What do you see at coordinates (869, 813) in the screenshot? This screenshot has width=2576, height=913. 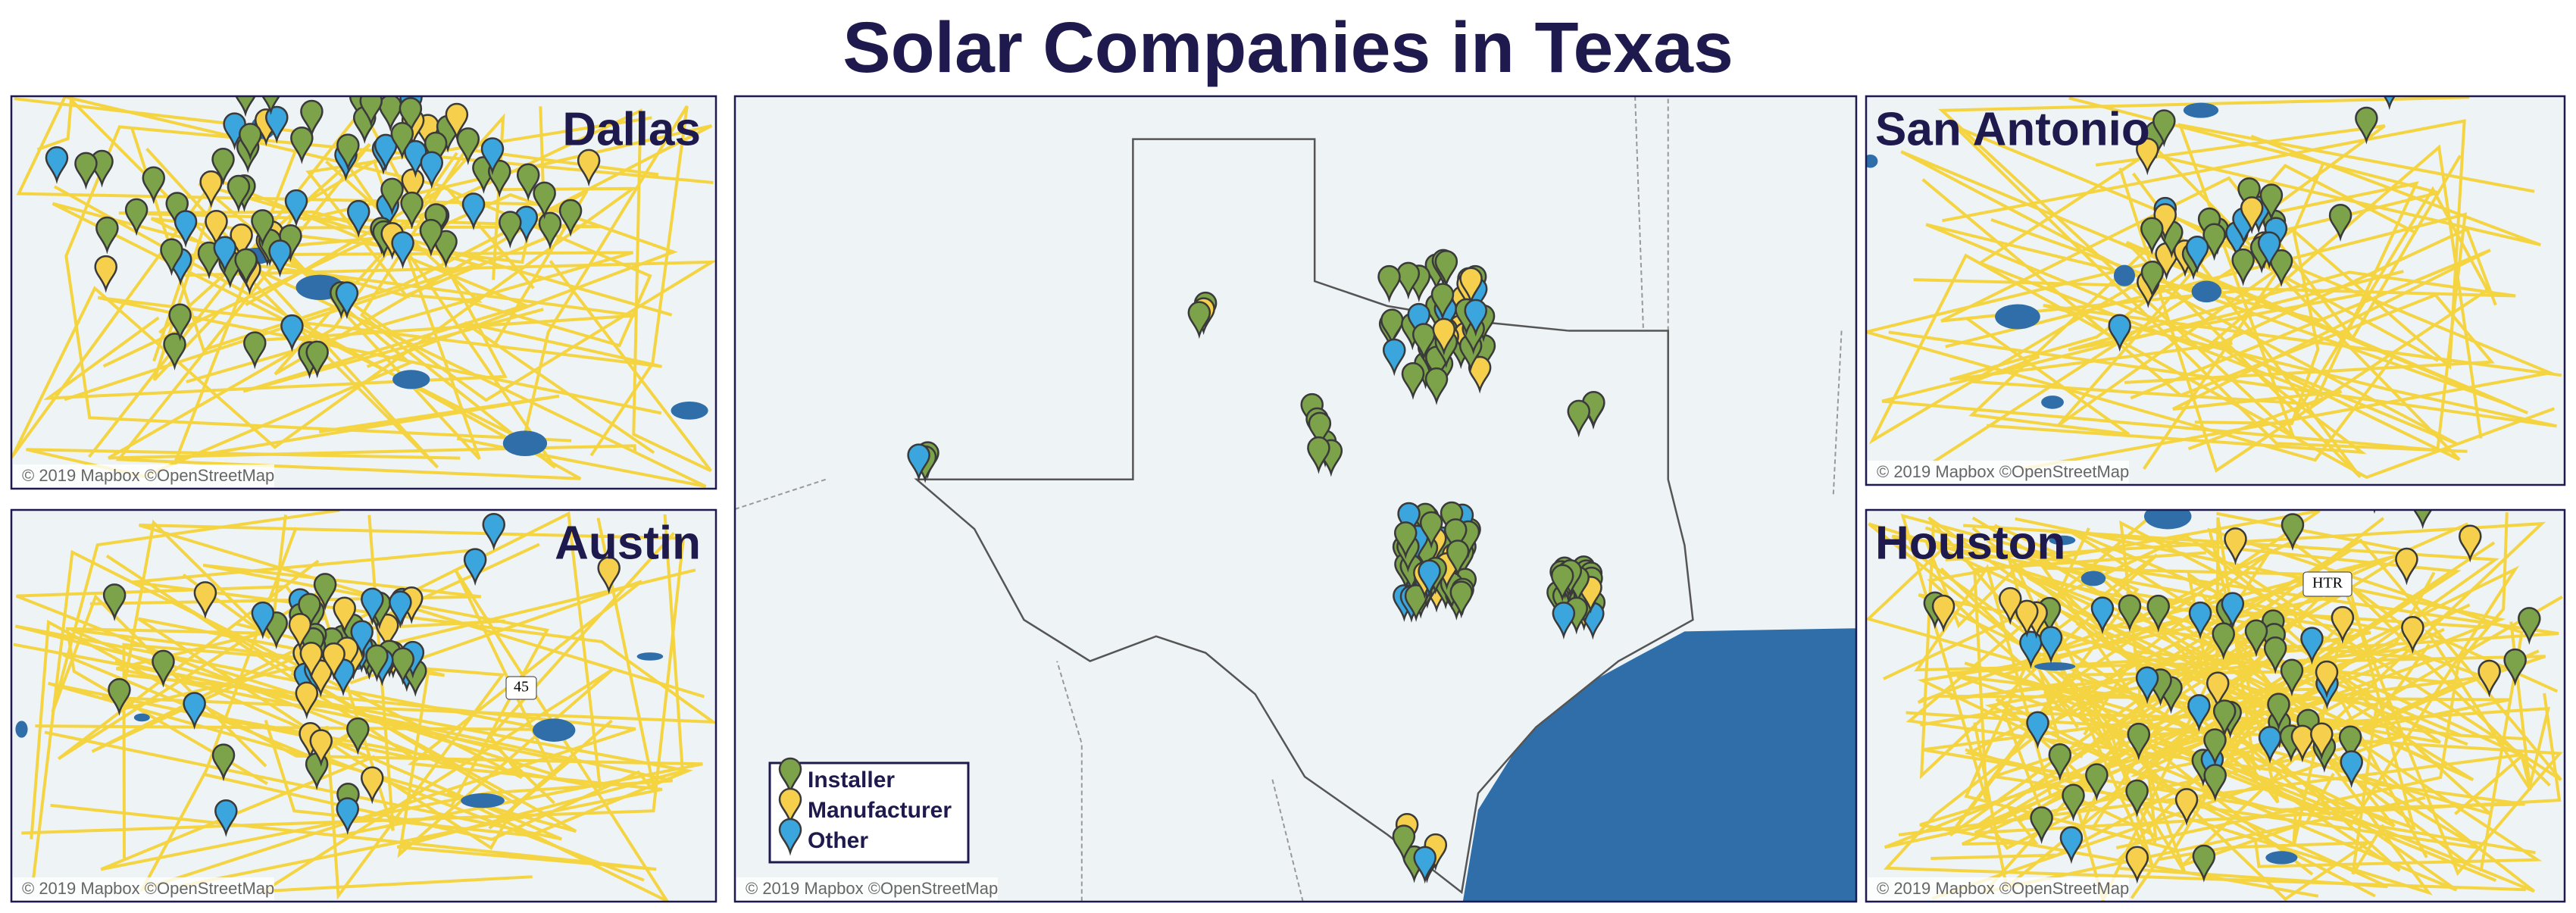 I see `legend-box` at bounding box center [869, 813].